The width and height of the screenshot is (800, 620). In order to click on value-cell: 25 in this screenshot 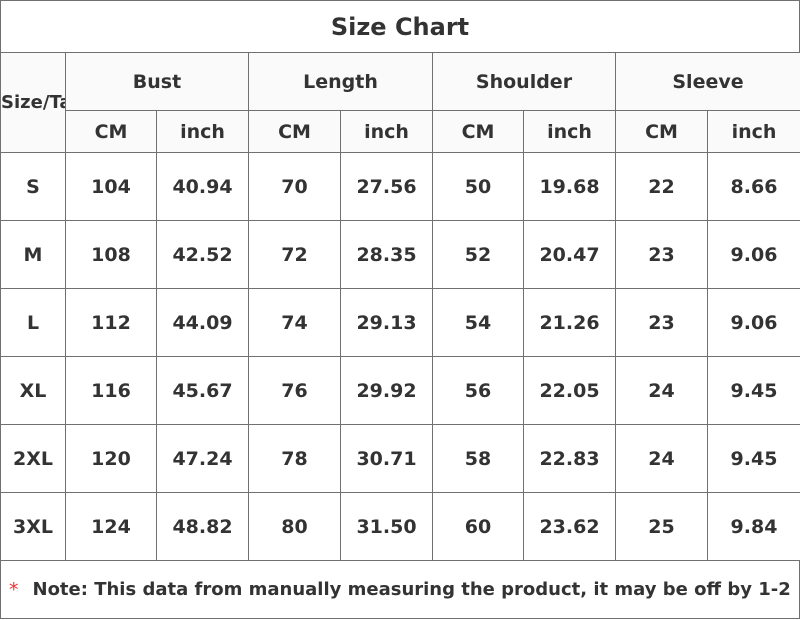, I will do `click(661, 526)`.